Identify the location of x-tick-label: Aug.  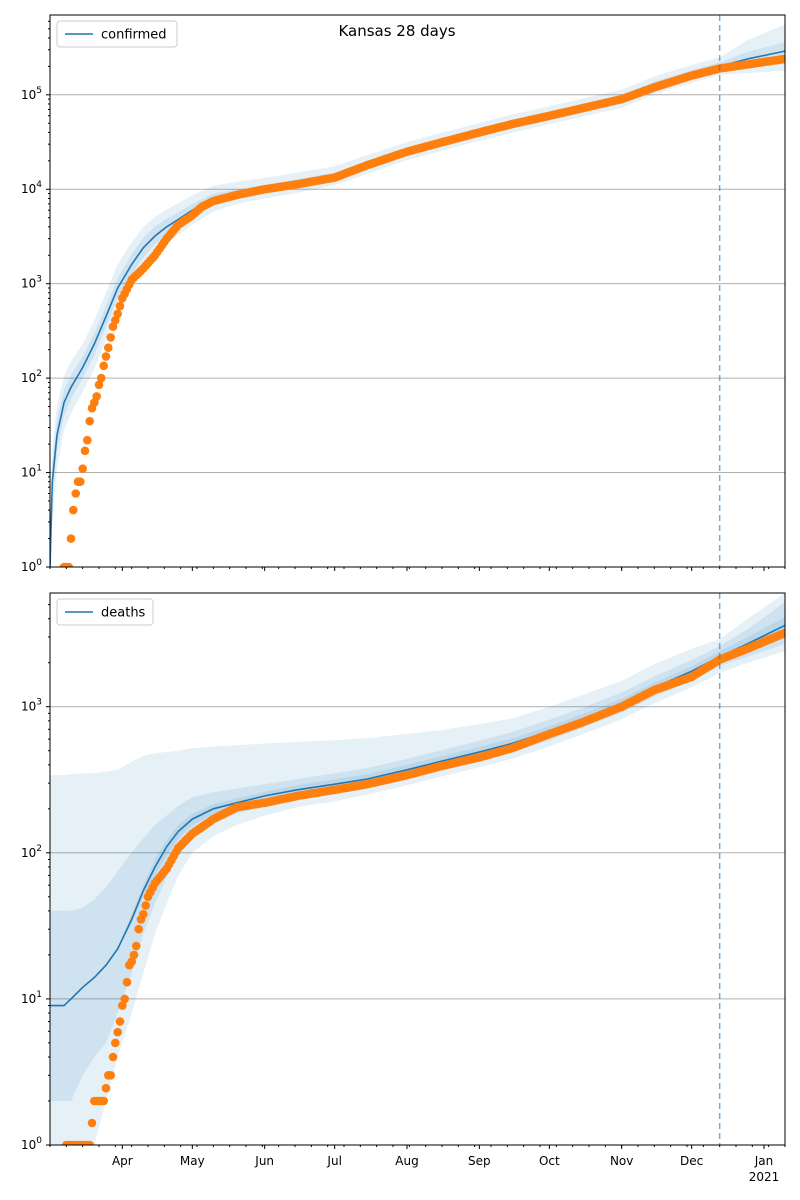
(406, 1161).